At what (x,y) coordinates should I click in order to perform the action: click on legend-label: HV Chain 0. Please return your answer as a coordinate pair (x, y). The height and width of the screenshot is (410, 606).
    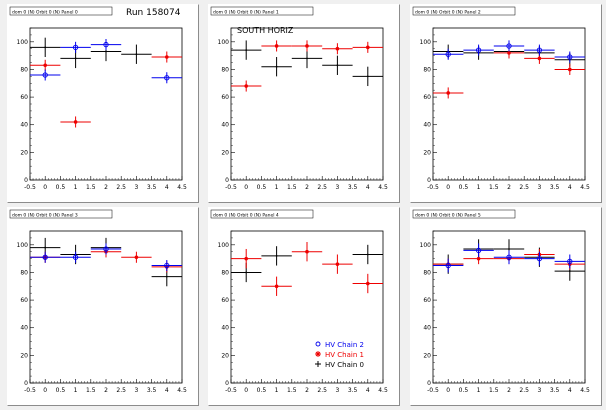
    Looking at the image, I should click on (344, 365).